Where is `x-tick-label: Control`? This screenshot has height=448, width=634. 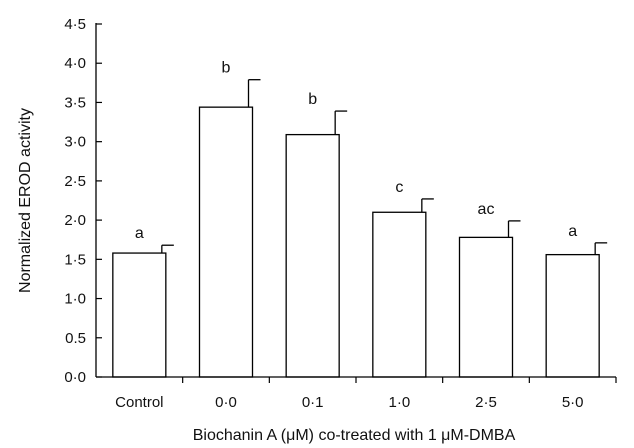 x-tick-label: Control is located at coordinates (139, 402).